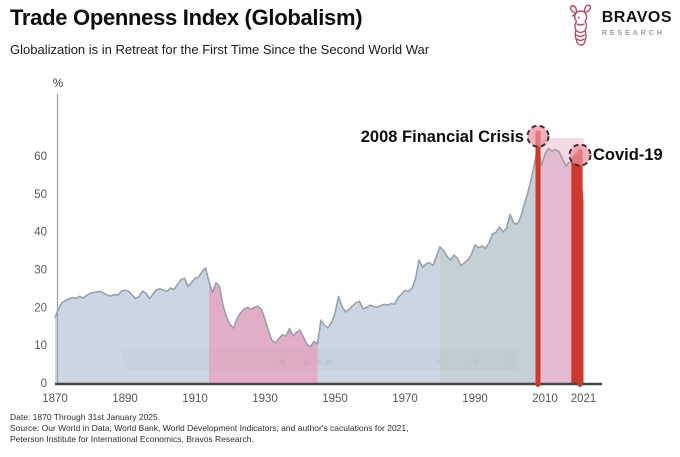 The height and width of the screenshot is (457, 680). Describe the element at coordinates (538, 136) in the screenshot. I see `event-circle-2008` at that location.